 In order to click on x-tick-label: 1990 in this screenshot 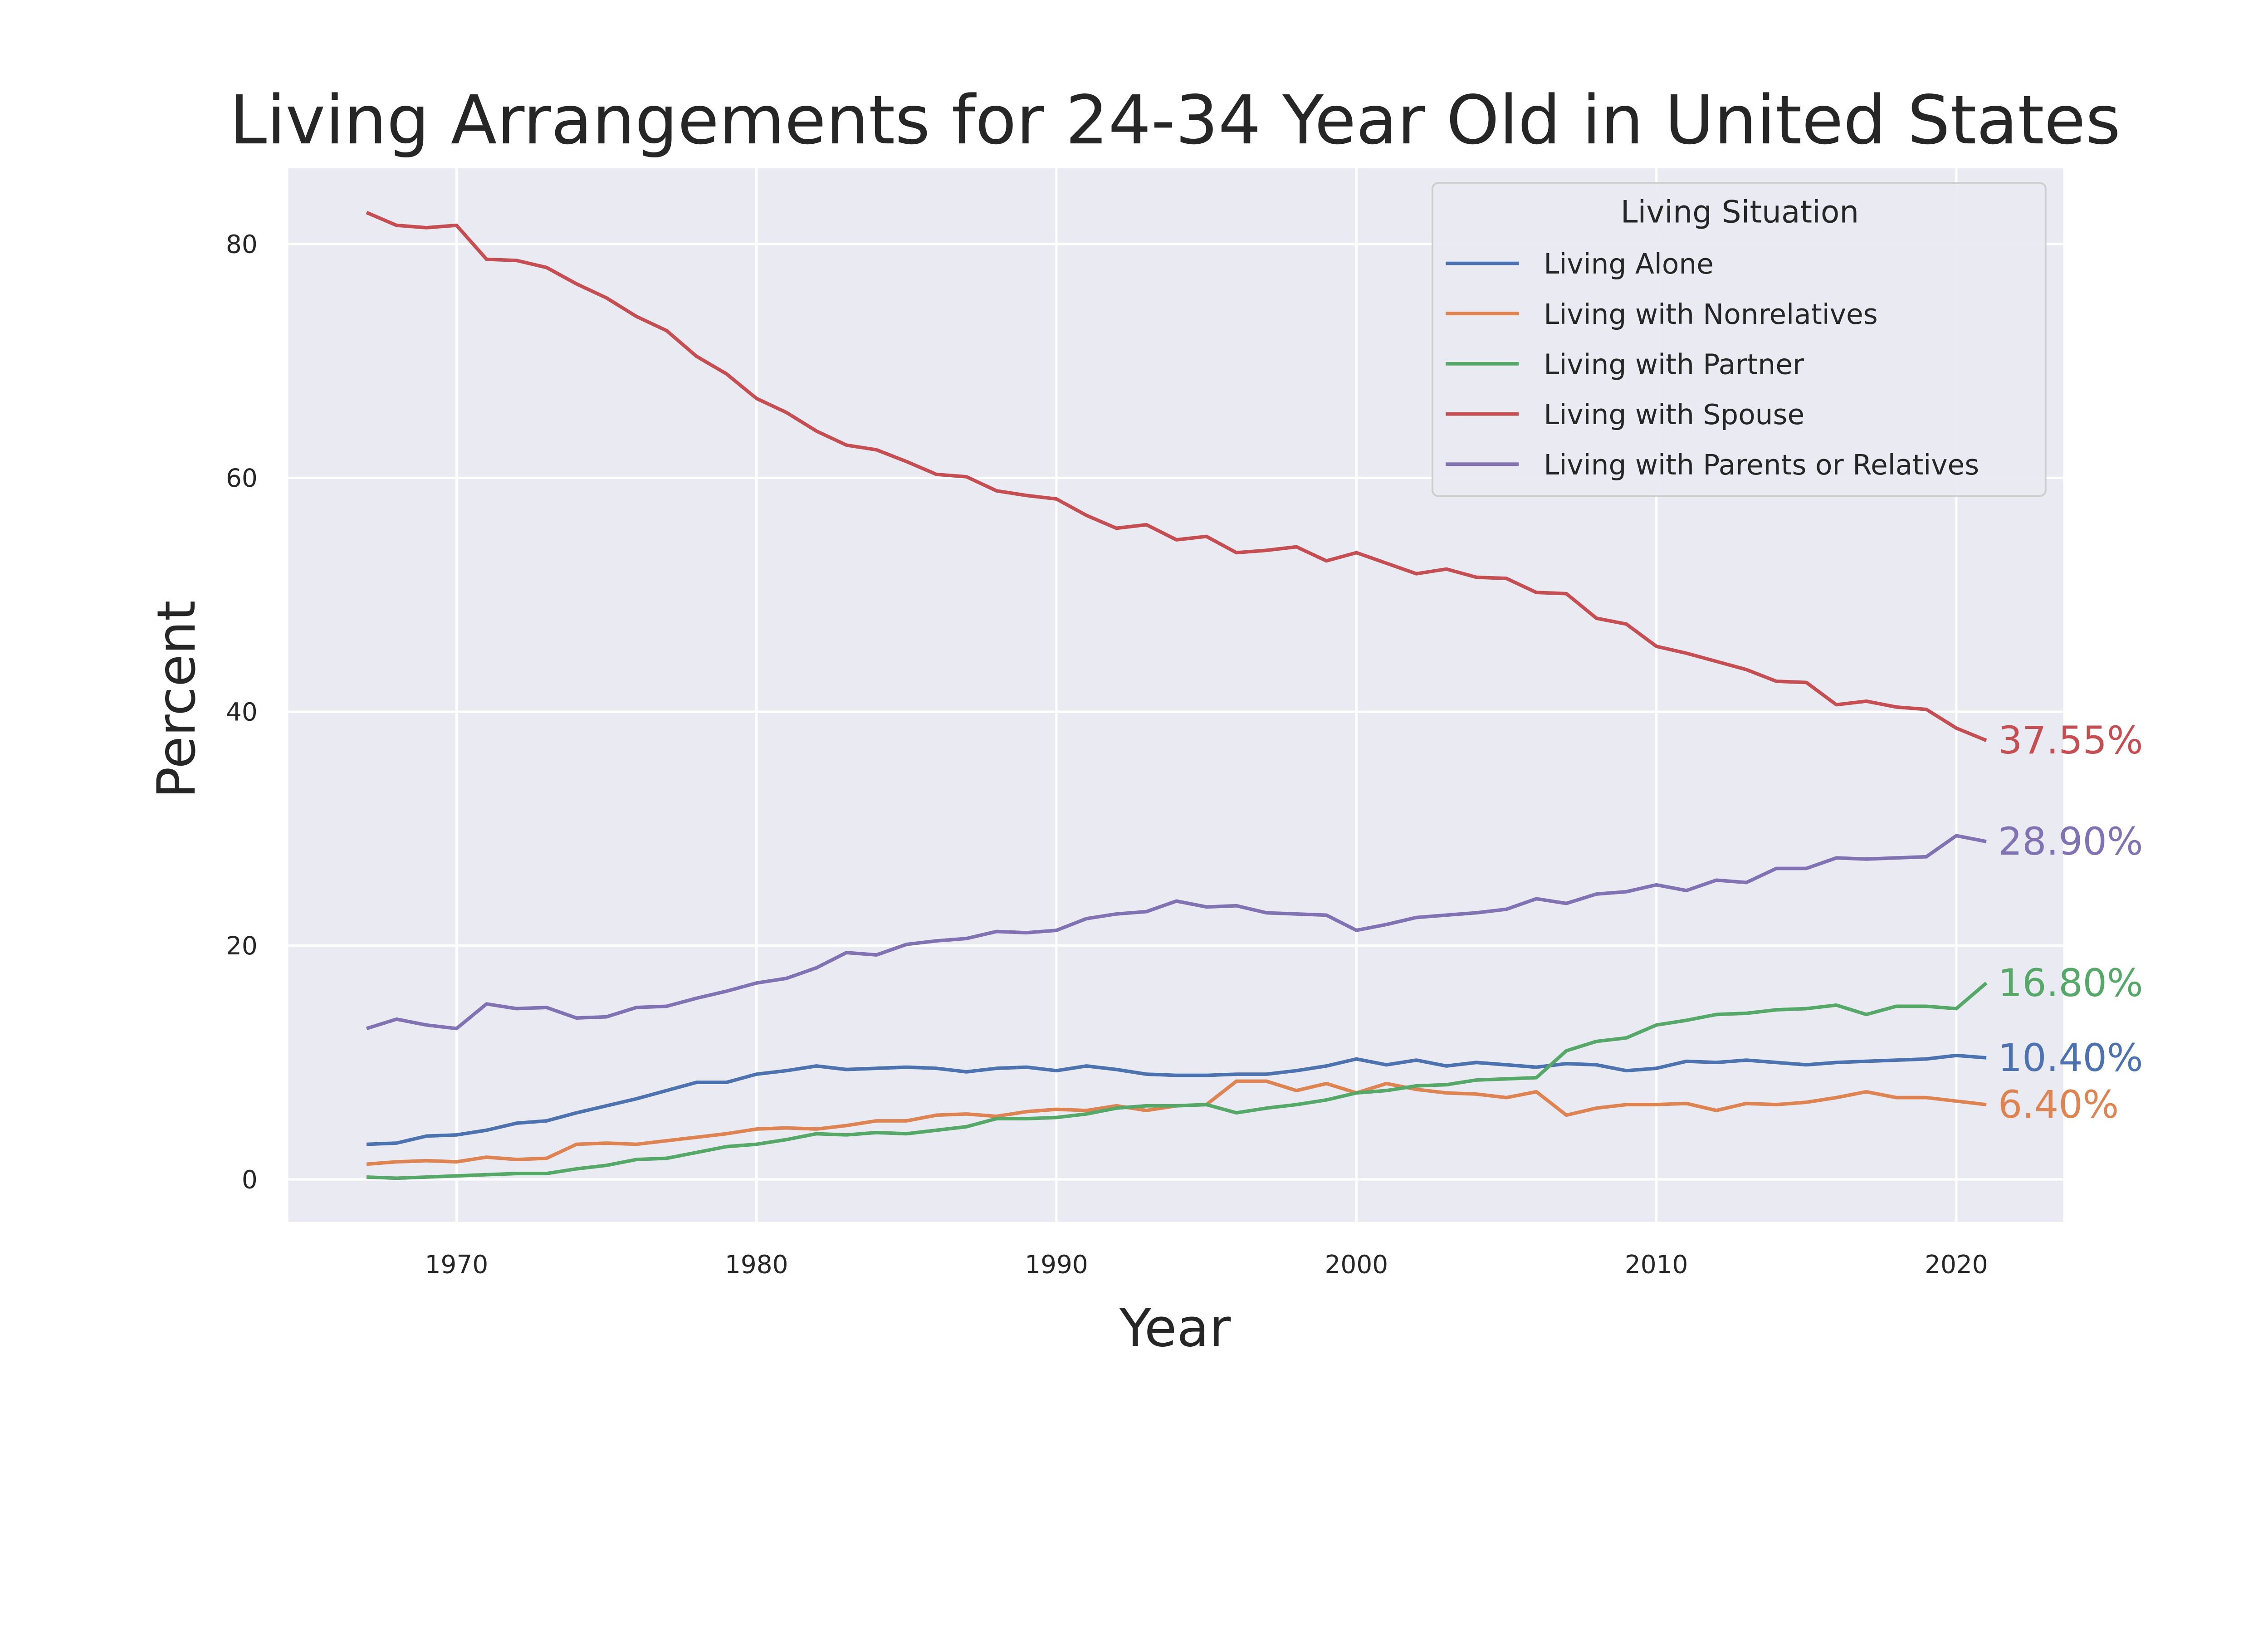, I will do `click(1056, 1264)`.